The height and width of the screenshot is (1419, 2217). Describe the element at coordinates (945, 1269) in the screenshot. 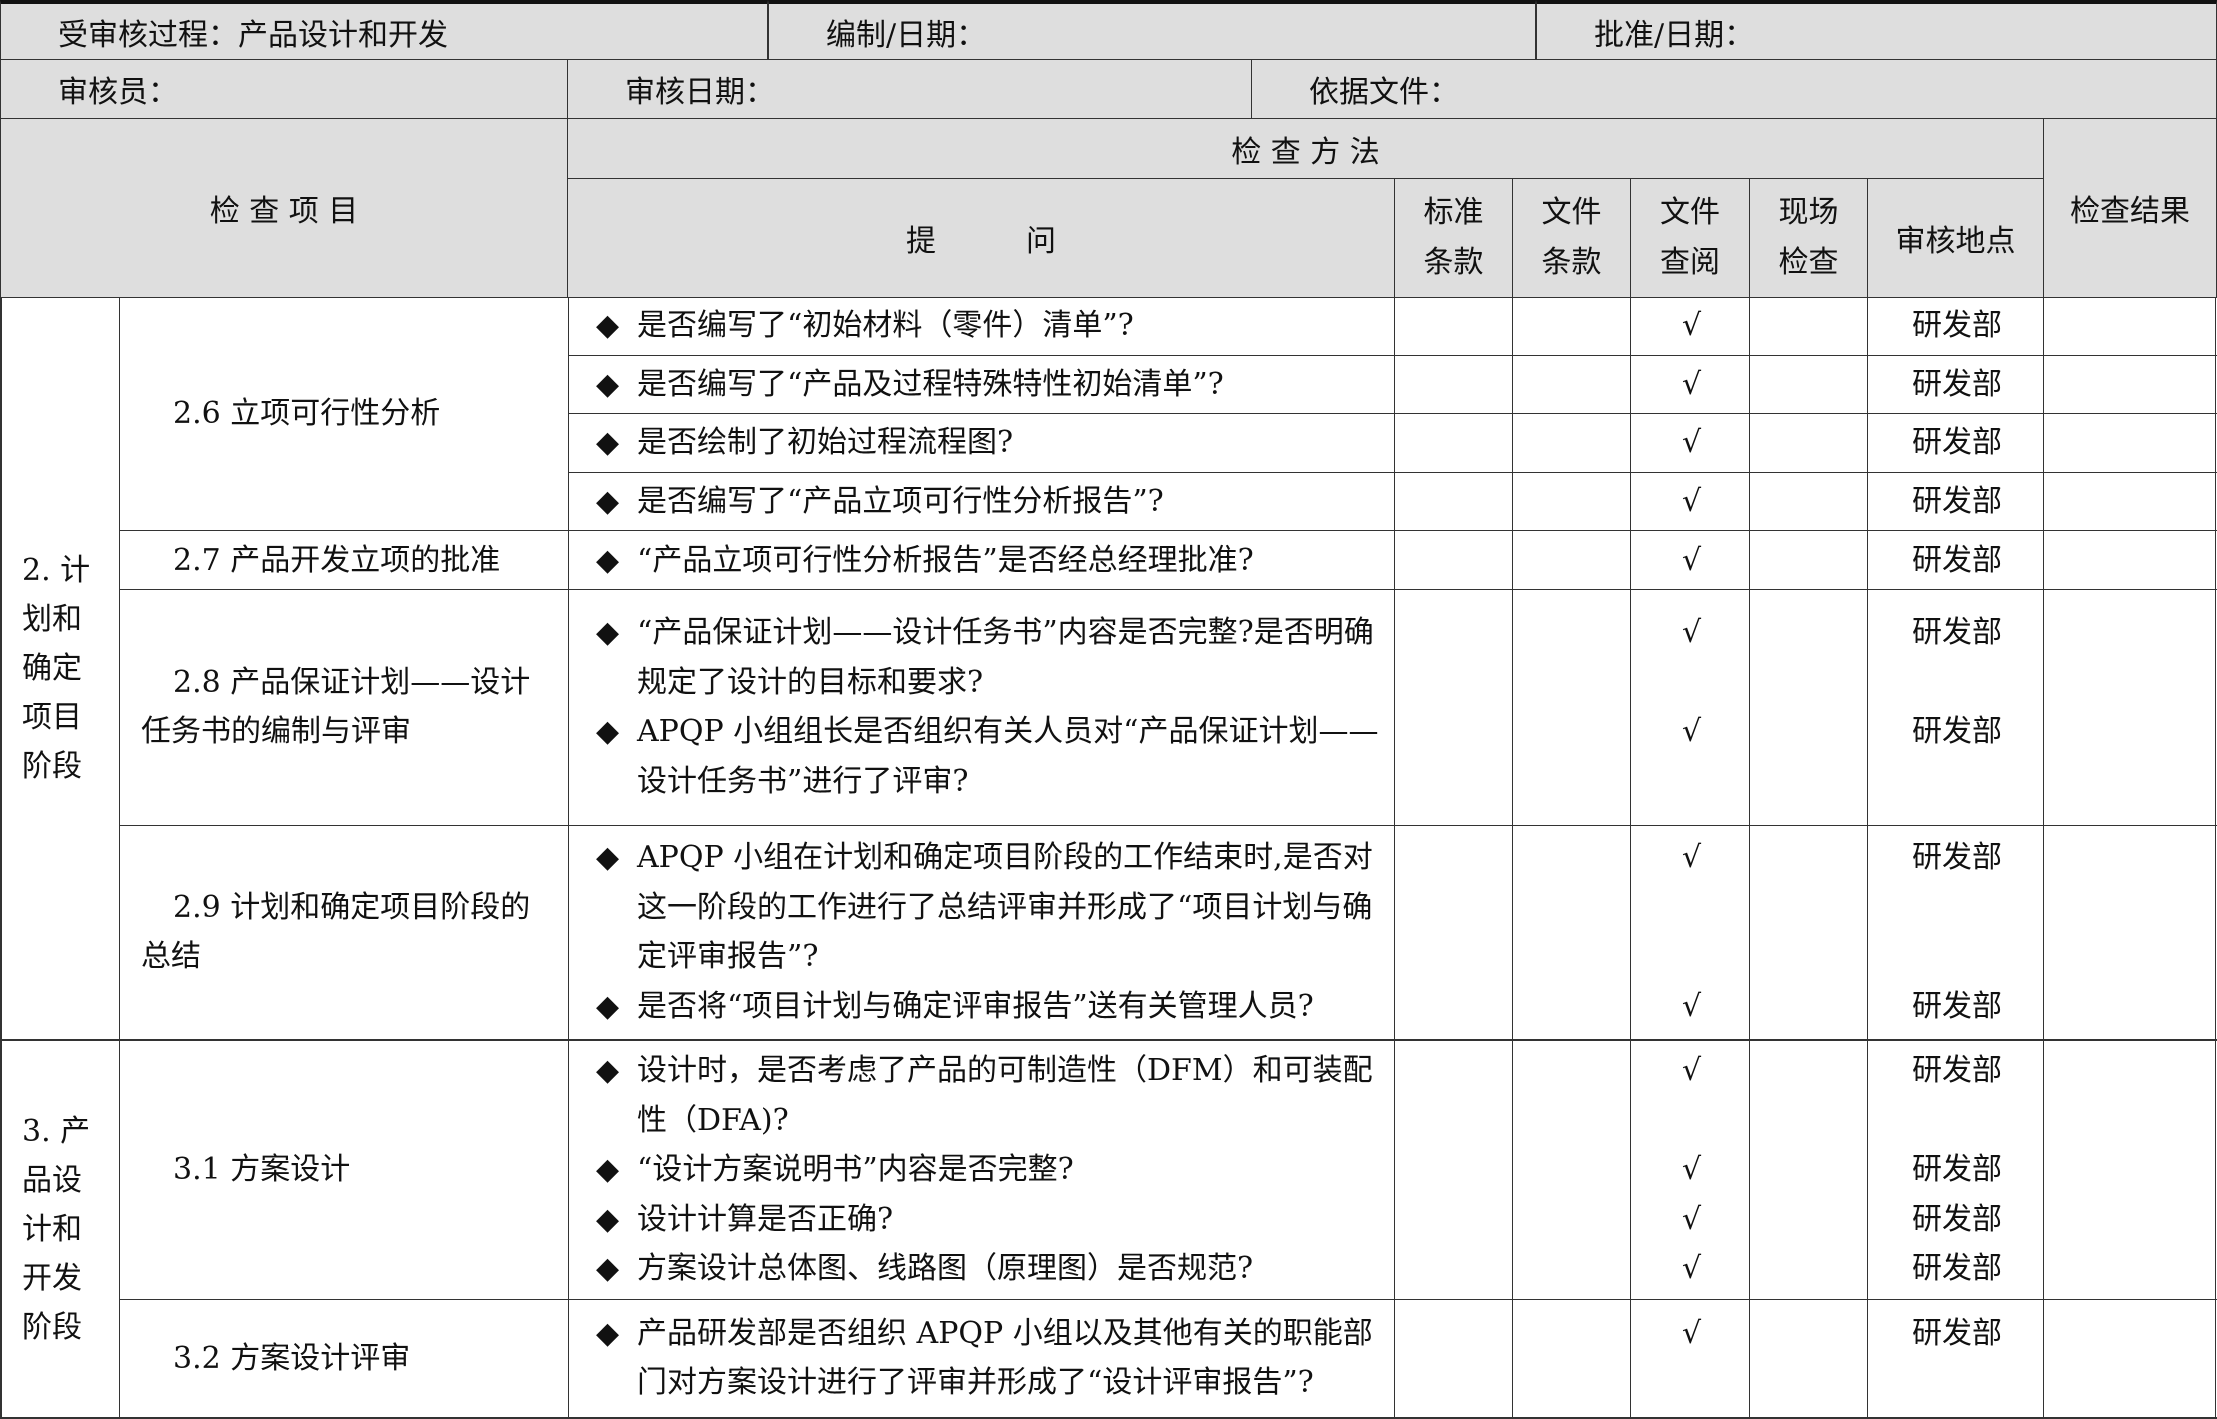

I see `question-text: 方案设计总体图、线路图（原理图）是否规范?` at that location.